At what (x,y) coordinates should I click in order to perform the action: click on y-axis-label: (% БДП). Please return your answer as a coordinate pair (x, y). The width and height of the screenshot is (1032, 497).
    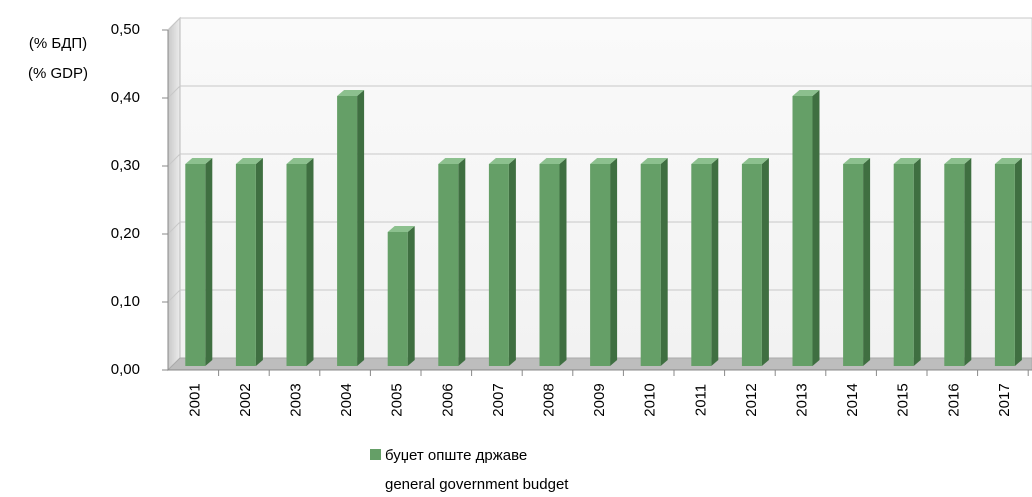
    Looking at the image, I should click on (58, 43).